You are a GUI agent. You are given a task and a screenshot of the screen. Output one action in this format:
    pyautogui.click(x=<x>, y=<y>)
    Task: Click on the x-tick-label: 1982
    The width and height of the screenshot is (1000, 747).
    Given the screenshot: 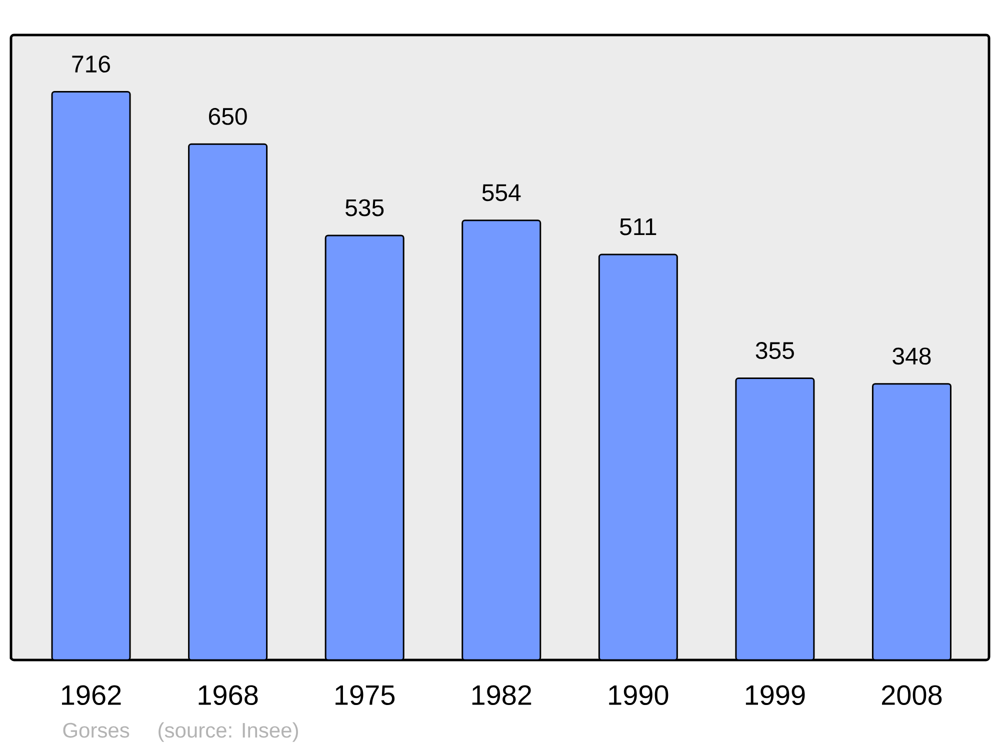 What is the action you would take?
    pyautogui.click(x=502, y=695)
    